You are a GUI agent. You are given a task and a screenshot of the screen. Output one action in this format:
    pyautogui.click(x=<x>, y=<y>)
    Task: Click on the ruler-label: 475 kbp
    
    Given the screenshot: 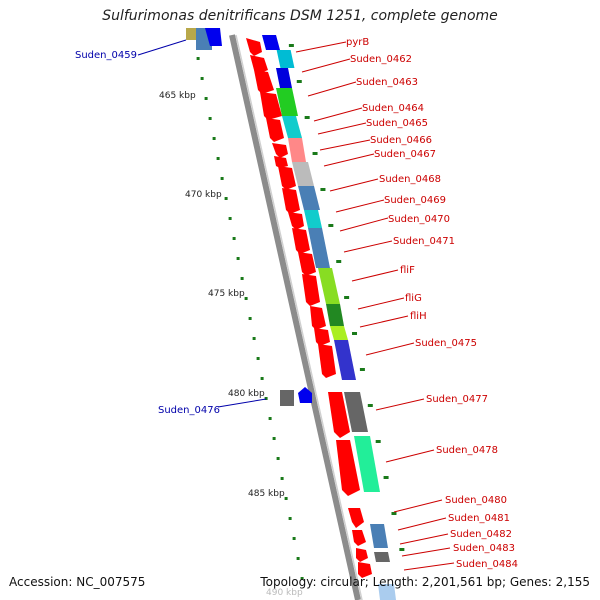 What is the action you would take?
    pyautogui.click(x=226, y=294)
    